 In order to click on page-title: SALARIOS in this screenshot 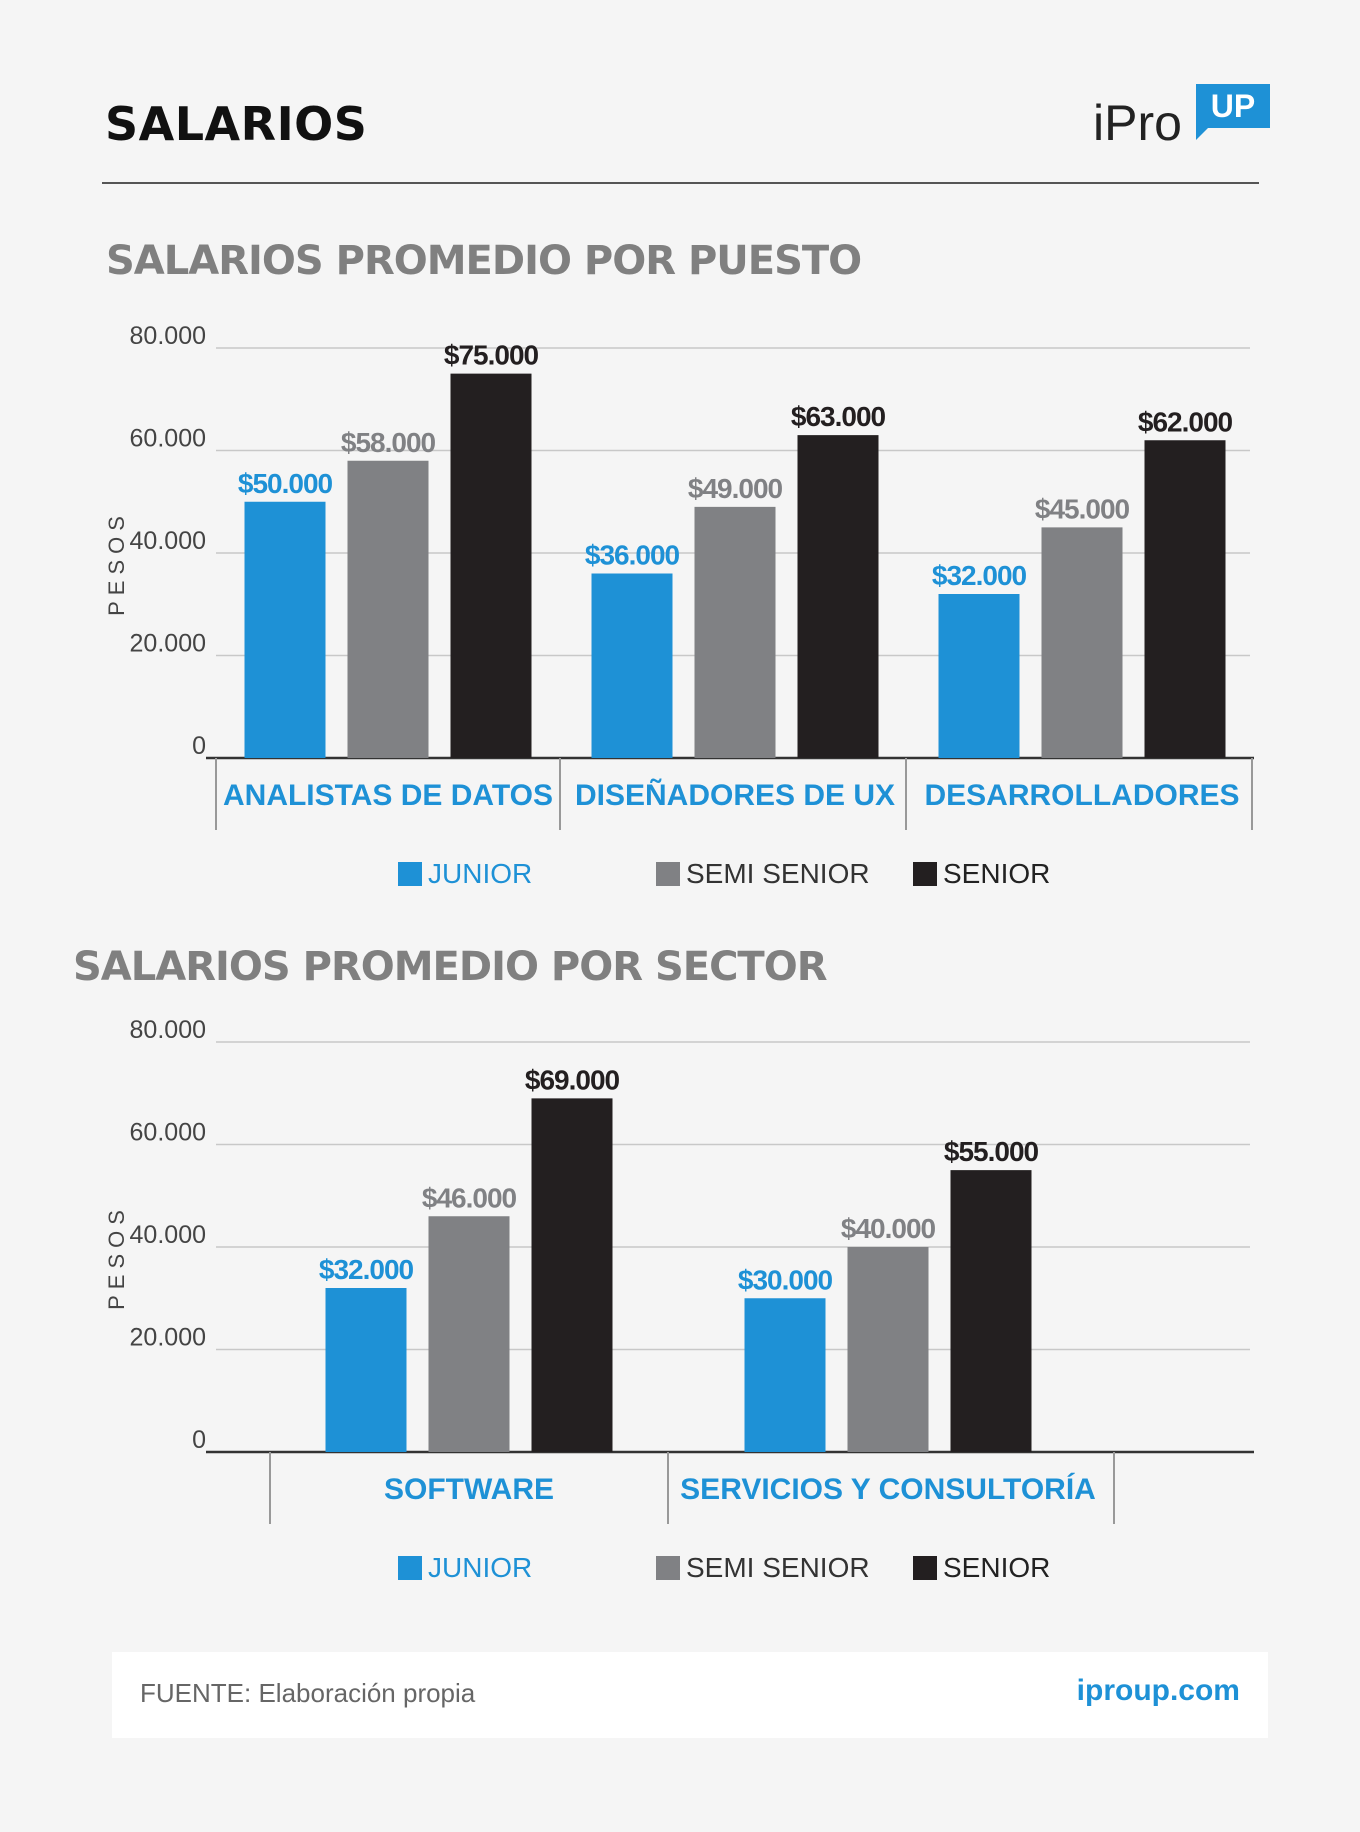, I will do `click(236, 124)`.